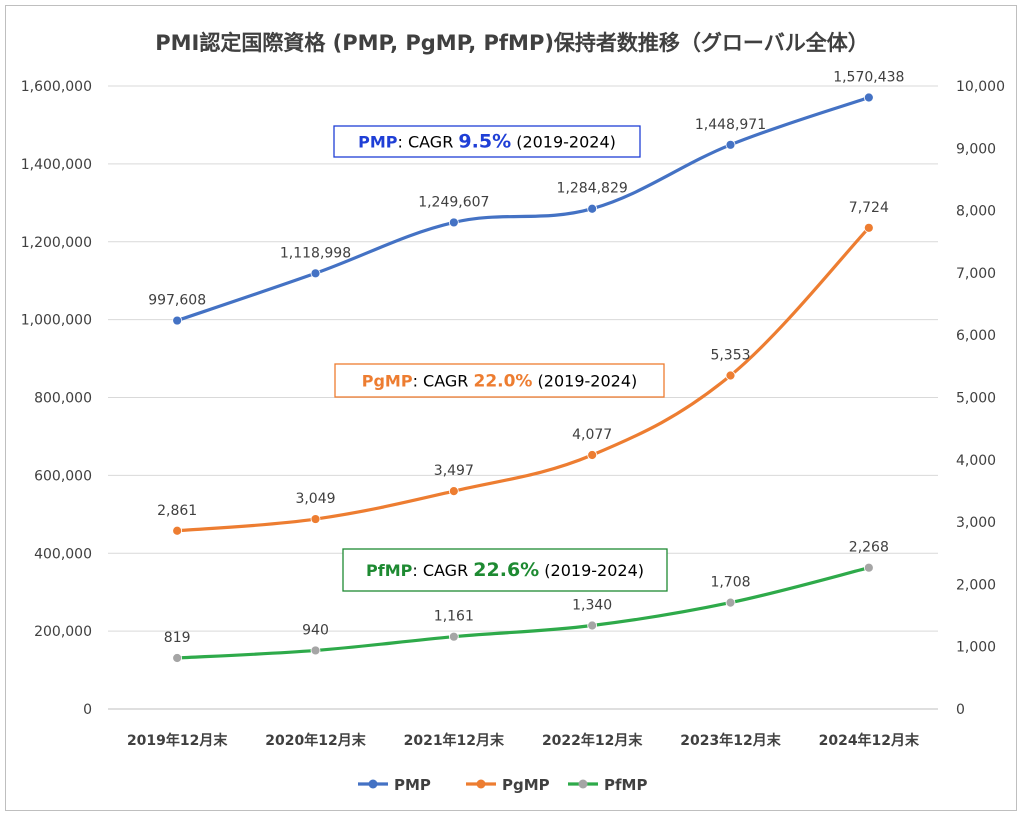 The height and width of the screenshot is (819, 1024). Describe the element at coordinates (869, 548) in the screenshot. I see `pfmp-data-label: 2,268` at that location.